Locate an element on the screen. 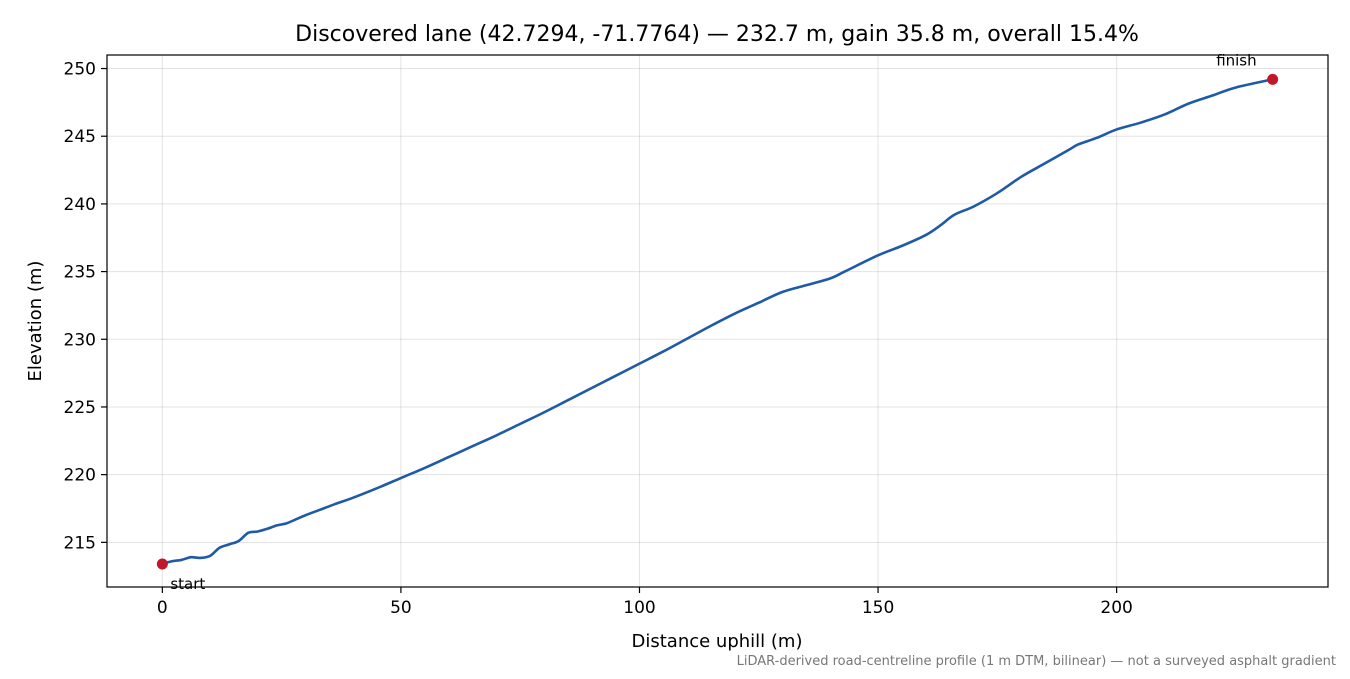 The width and height of the screenshot is (1350, 679). y-tick-label: 220 is located at coordinates (80, 476).